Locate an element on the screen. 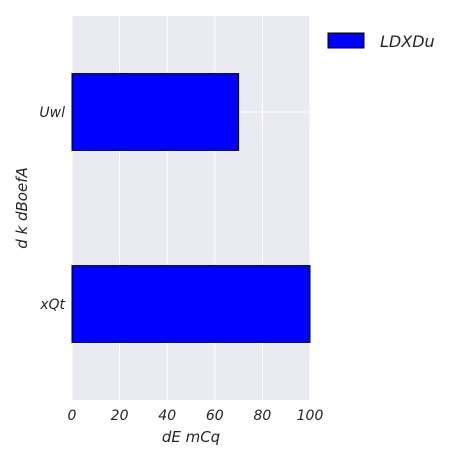 The image size is (462, 462). x-tick-label: 100 is located at coordinates (310, 416).